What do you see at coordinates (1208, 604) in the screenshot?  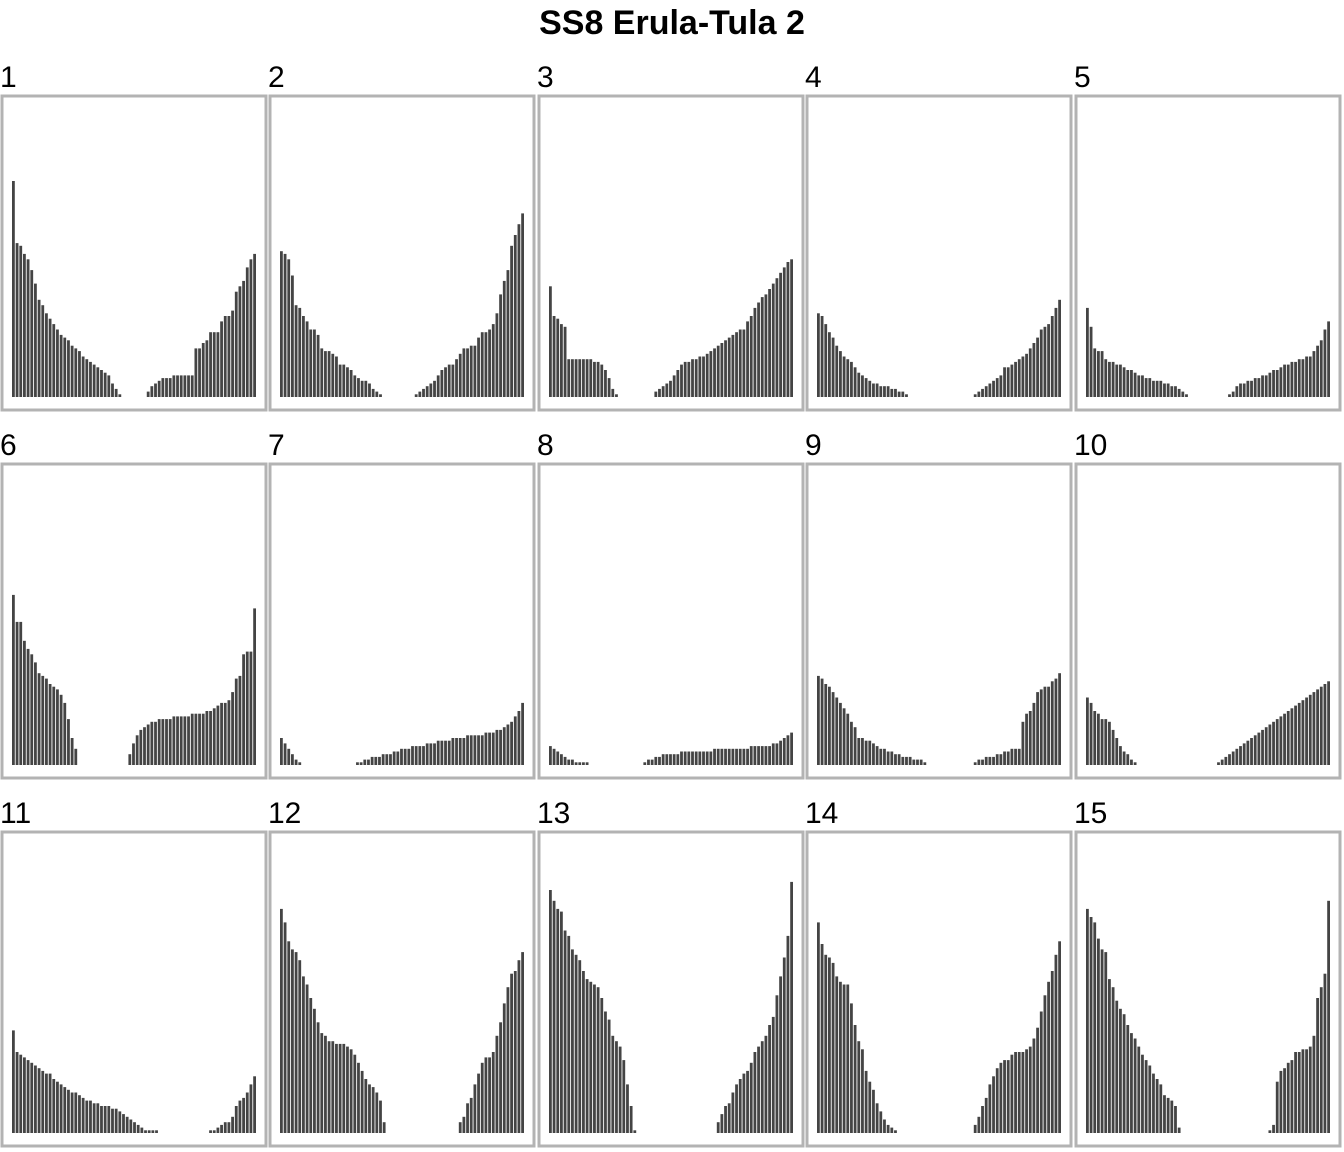 I see `panel-10: 10` at bounding box center [1208, 604].